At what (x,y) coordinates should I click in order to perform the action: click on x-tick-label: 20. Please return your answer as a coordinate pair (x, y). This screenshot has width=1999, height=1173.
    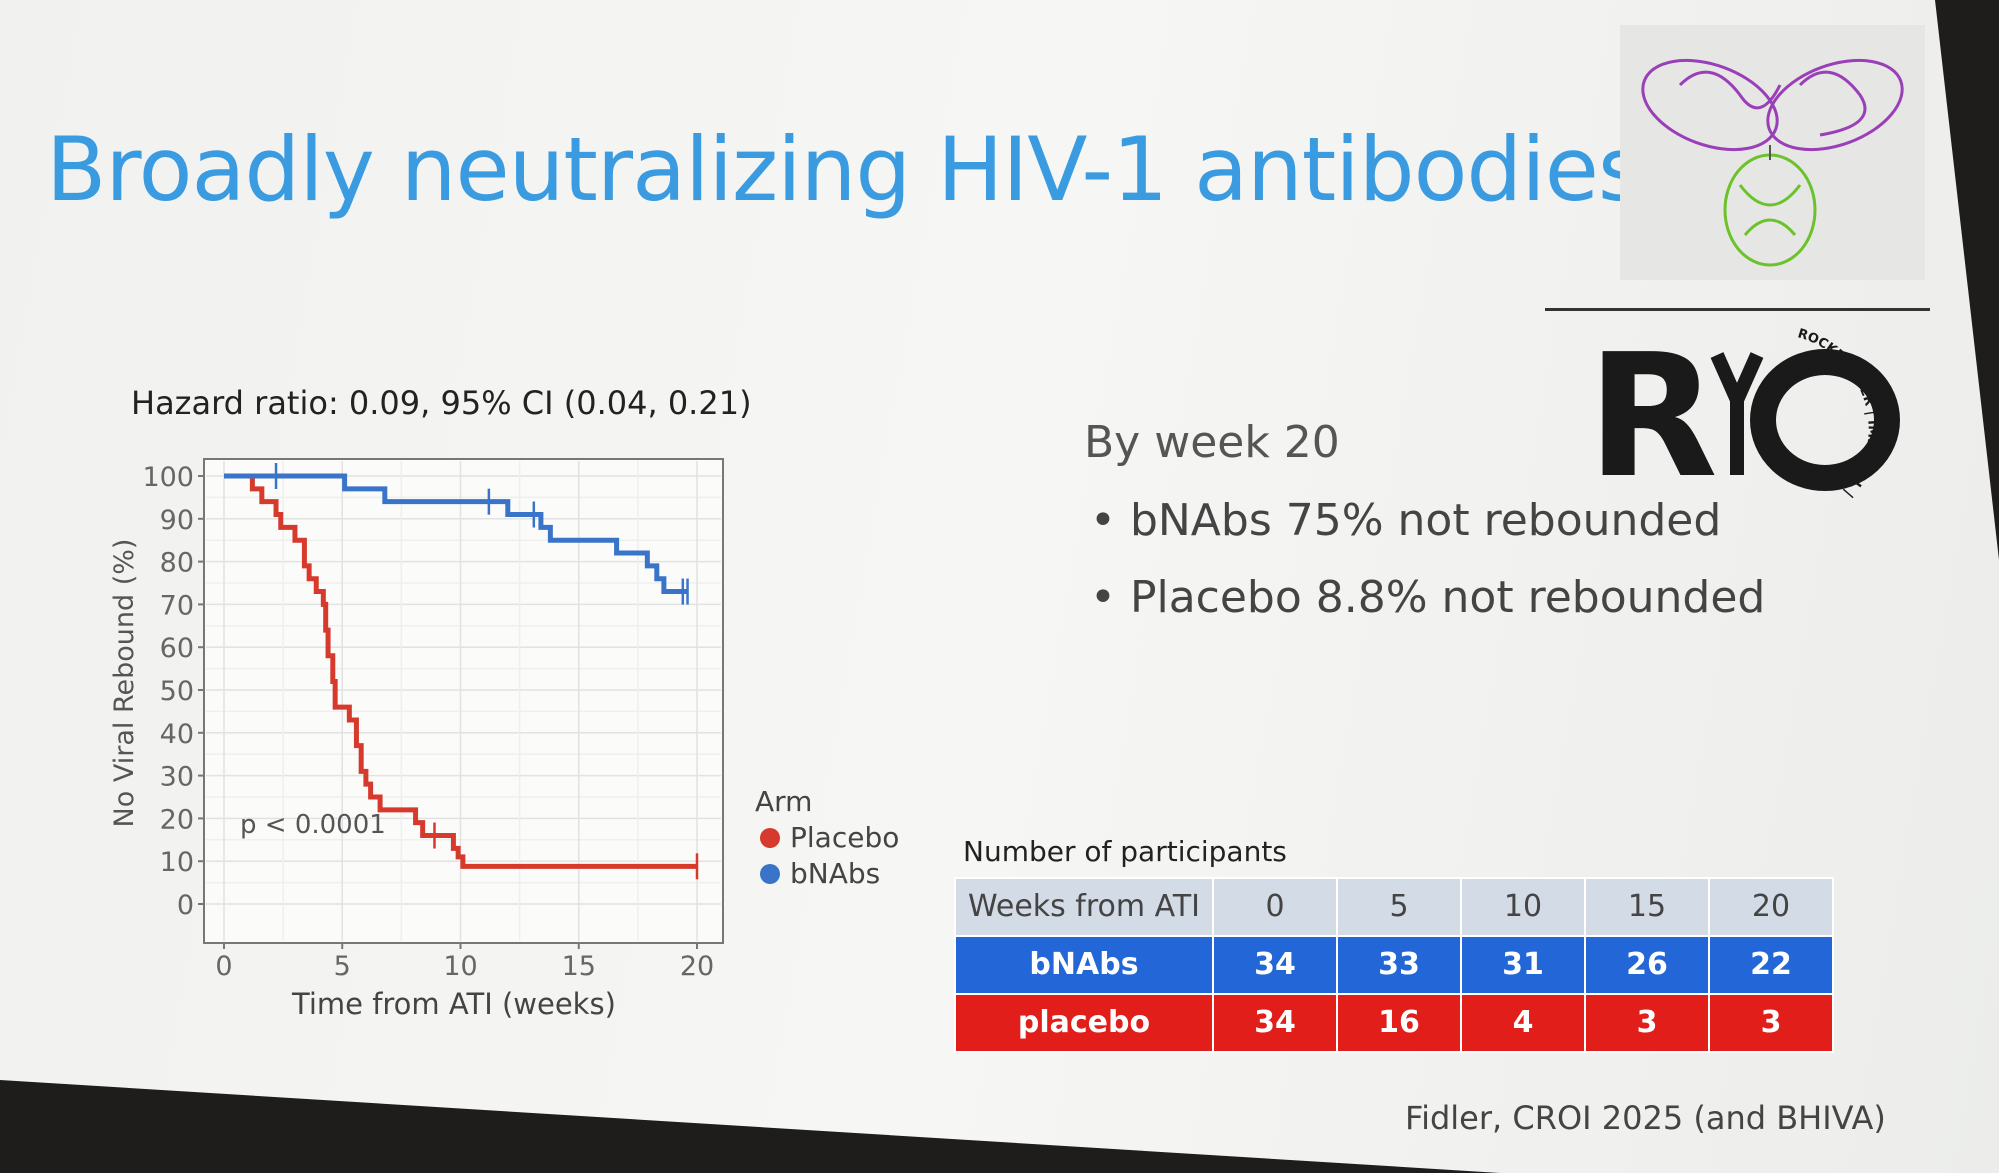
    Looking at the image, I should click on (697, 966).